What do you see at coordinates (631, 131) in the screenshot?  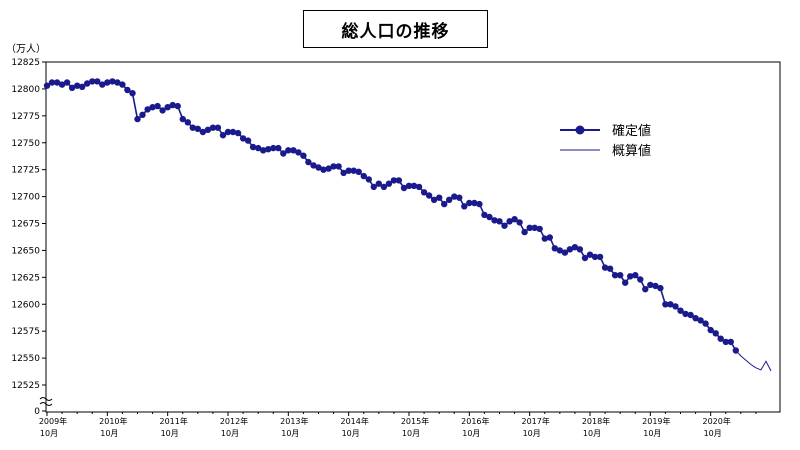 I see `legend-confirmed-label: 確定値` at bounding box center [631, 131].